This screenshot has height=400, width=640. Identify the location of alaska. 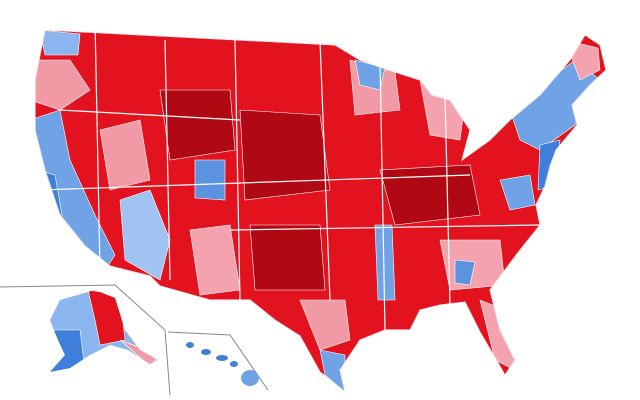
(104, 331).